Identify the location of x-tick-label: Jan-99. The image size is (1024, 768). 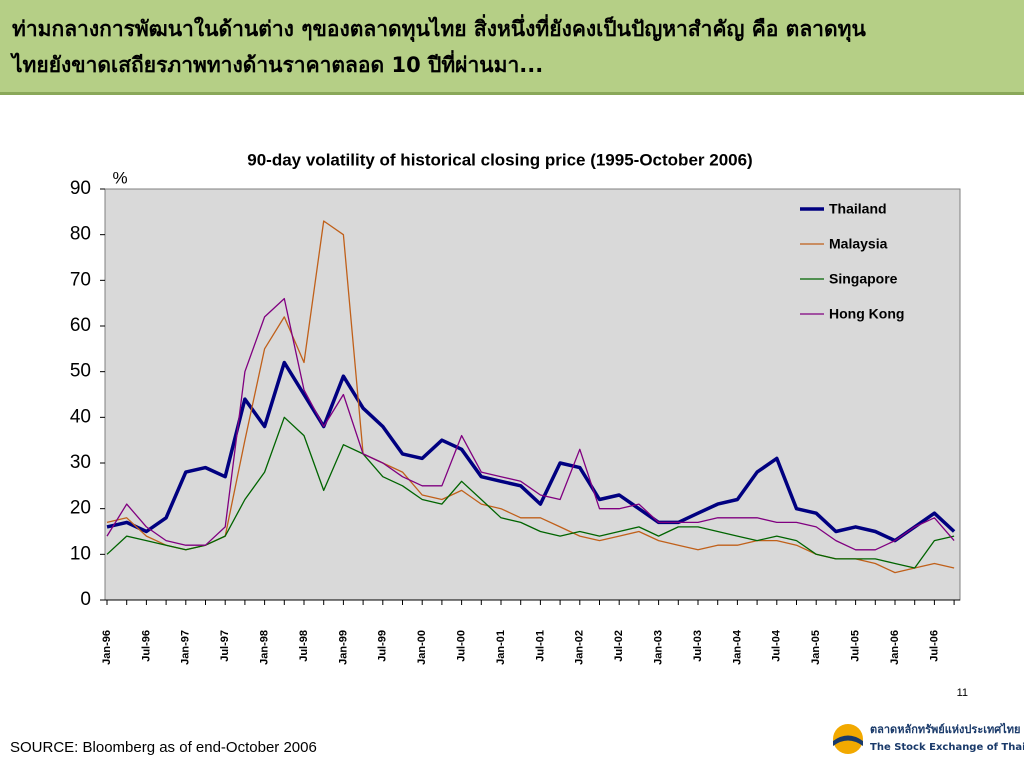
(343, 647).